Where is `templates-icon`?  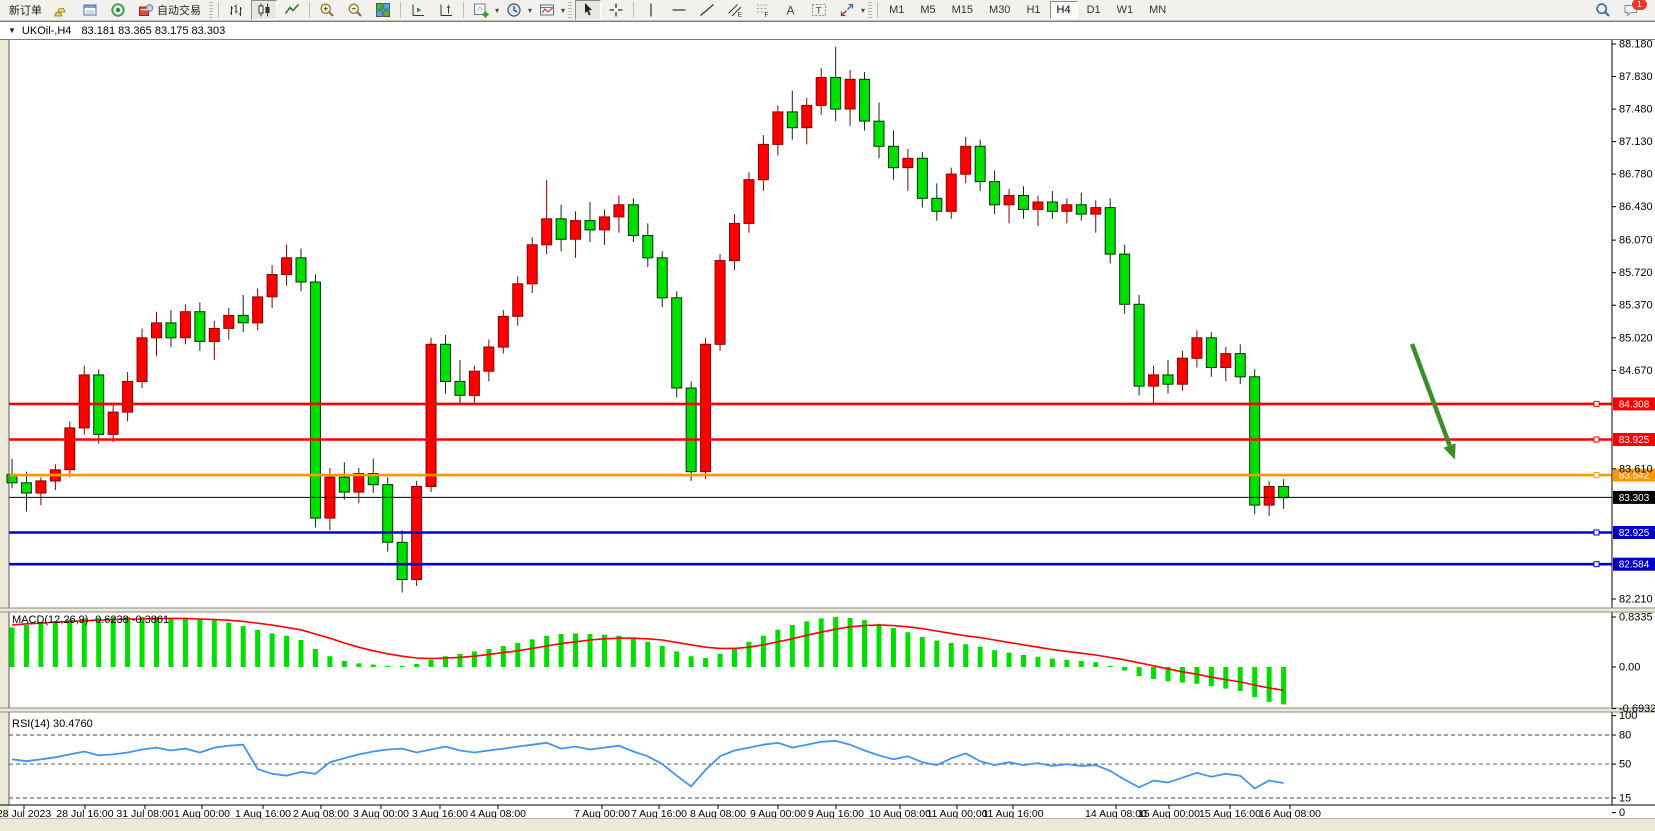
templates-icon is located at coordinates (547, 10).